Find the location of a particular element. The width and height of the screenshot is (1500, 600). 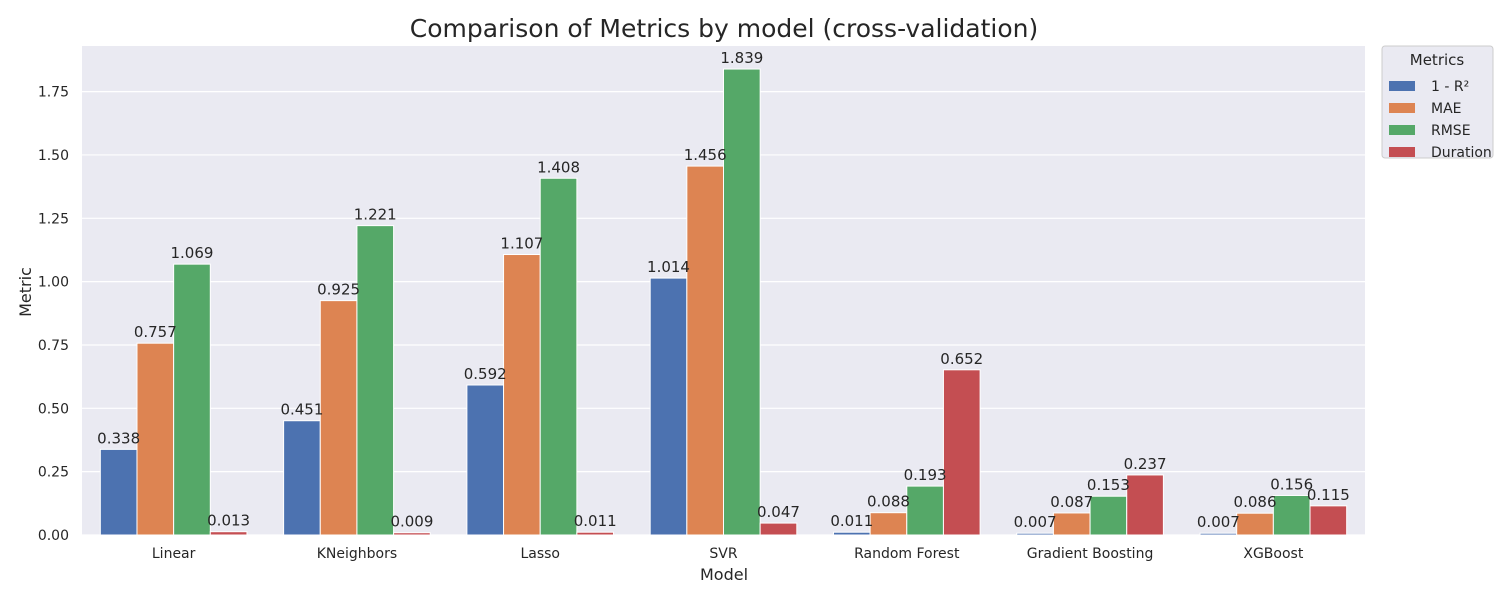

y-axis-label: Metric is located at coordinates (25, 292).